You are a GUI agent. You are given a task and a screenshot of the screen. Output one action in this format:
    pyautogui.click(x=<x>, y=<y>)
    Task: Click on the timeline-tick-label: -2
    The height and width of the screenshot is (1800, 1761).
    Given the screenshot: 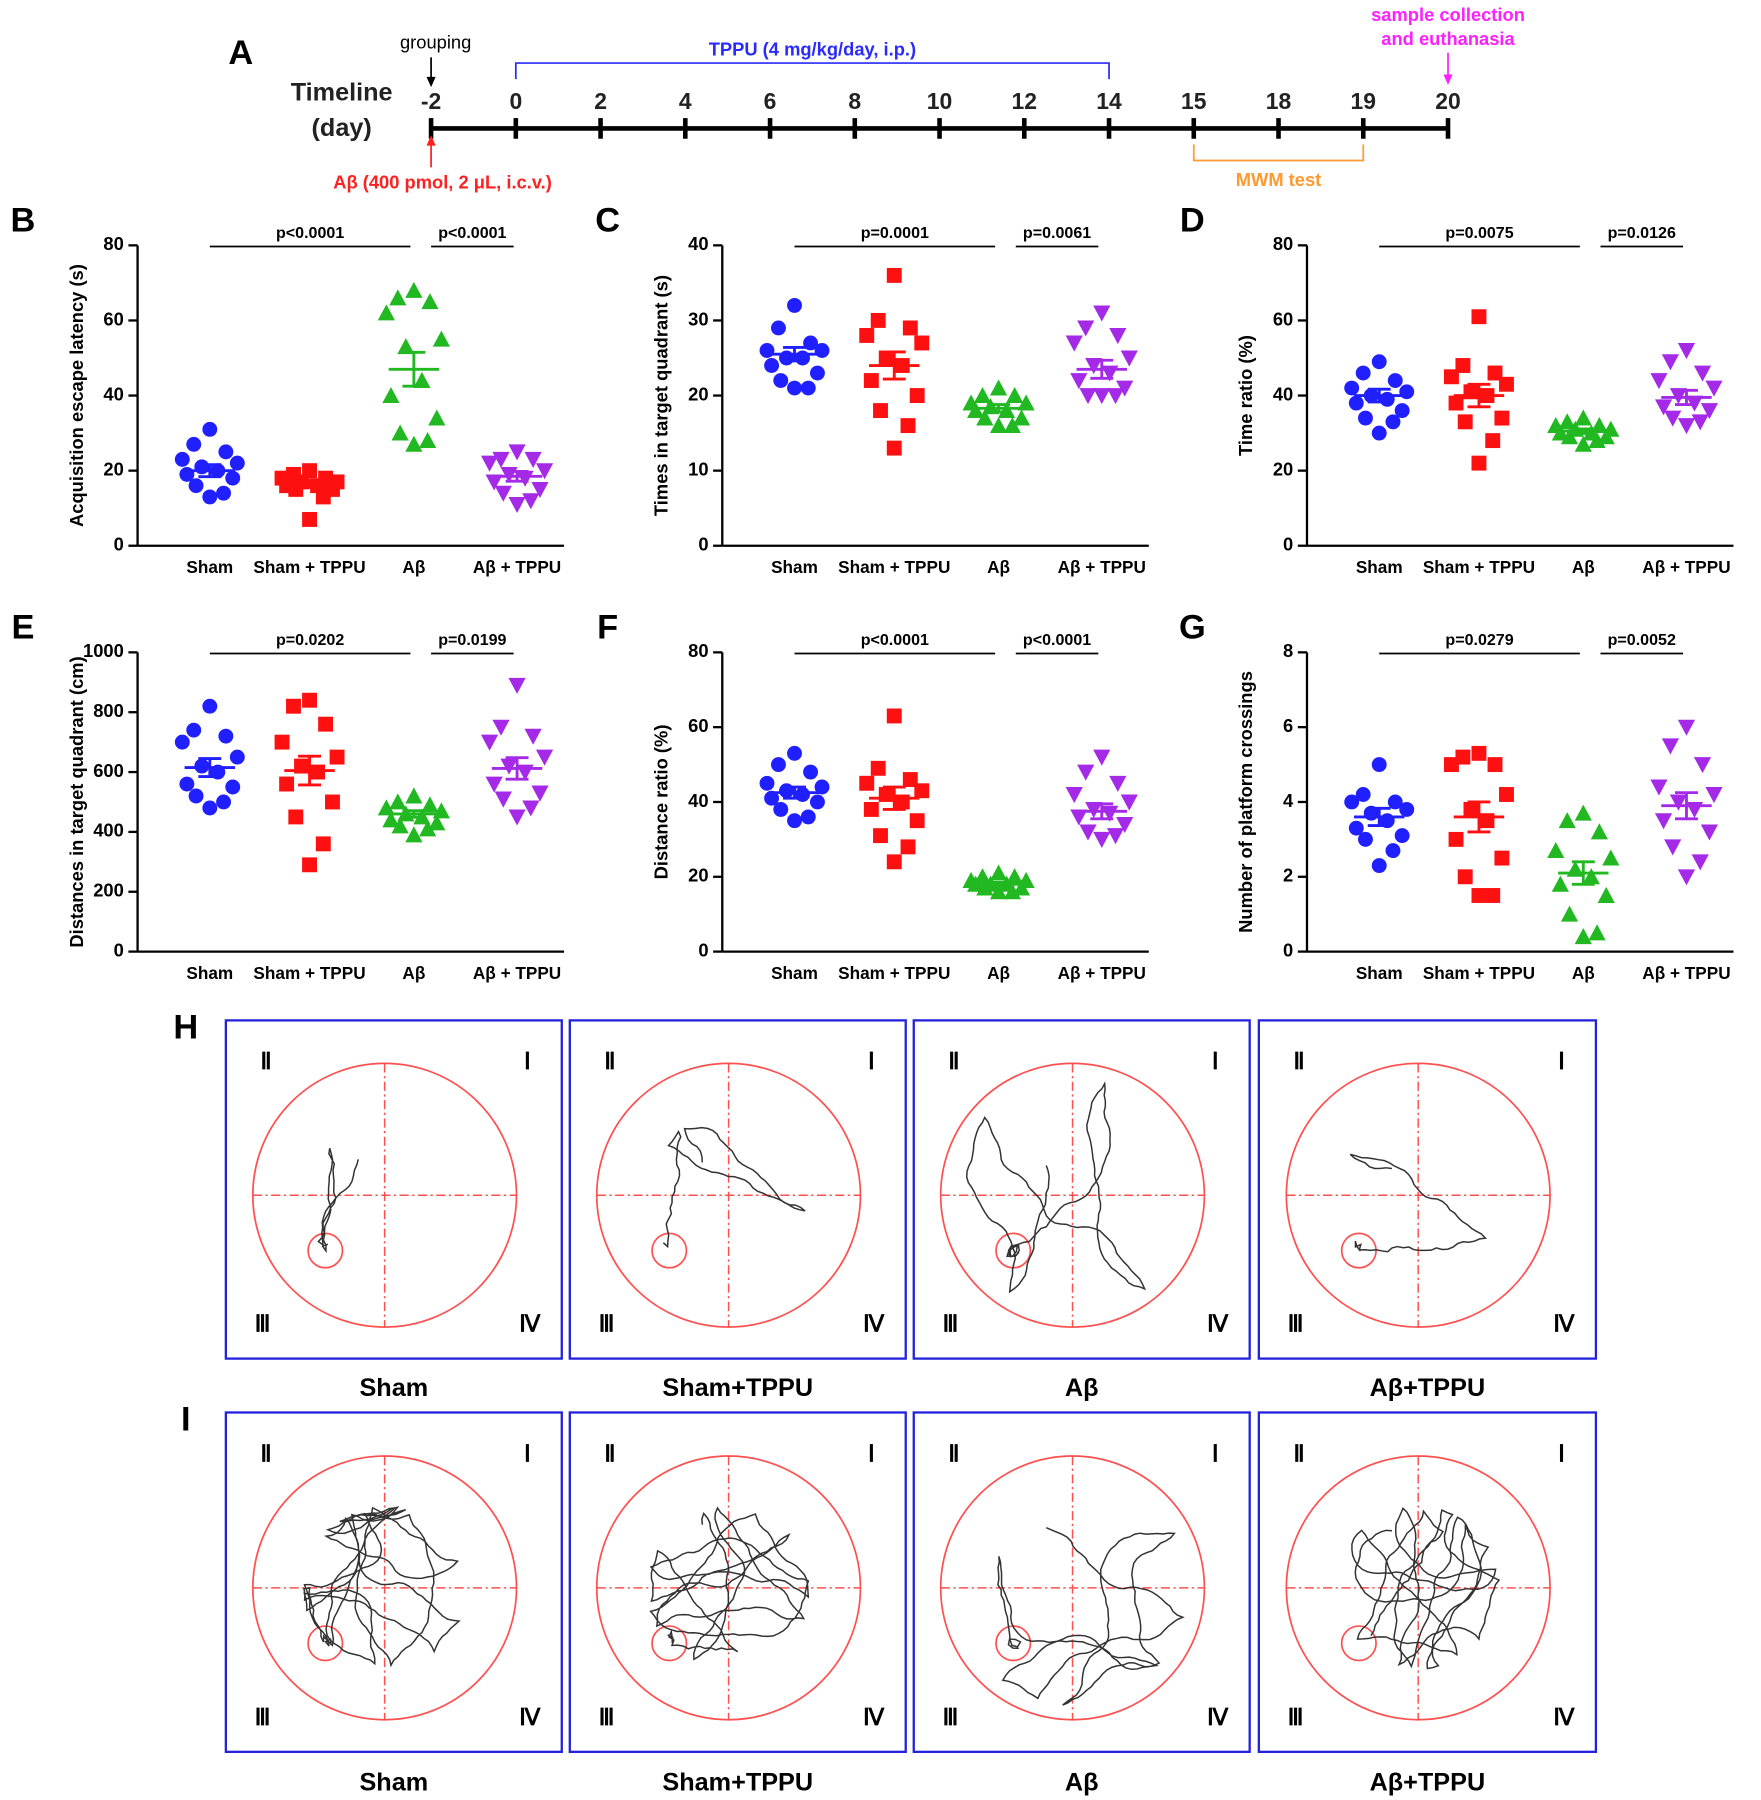 What is the action you would take?
    pyautogui.click(x=431, y=101)
    